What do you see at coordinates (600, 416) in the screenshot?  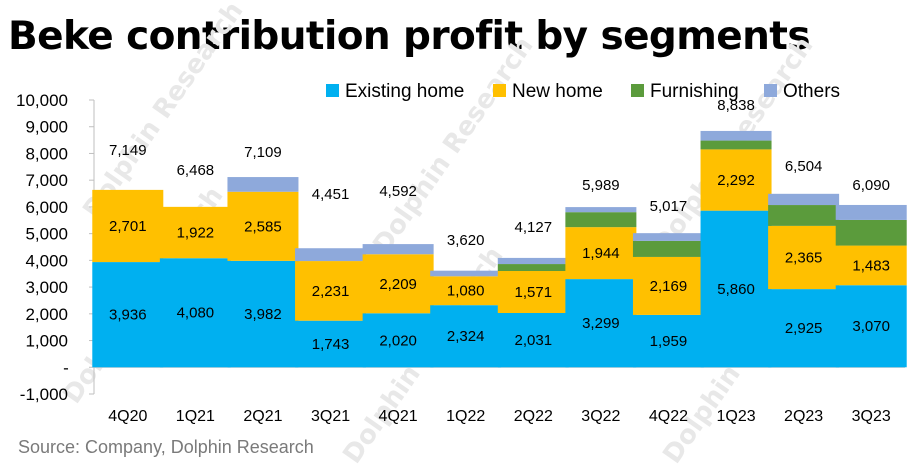 I see `x-category-label: 3Q22` at bounding box center [600, 416].